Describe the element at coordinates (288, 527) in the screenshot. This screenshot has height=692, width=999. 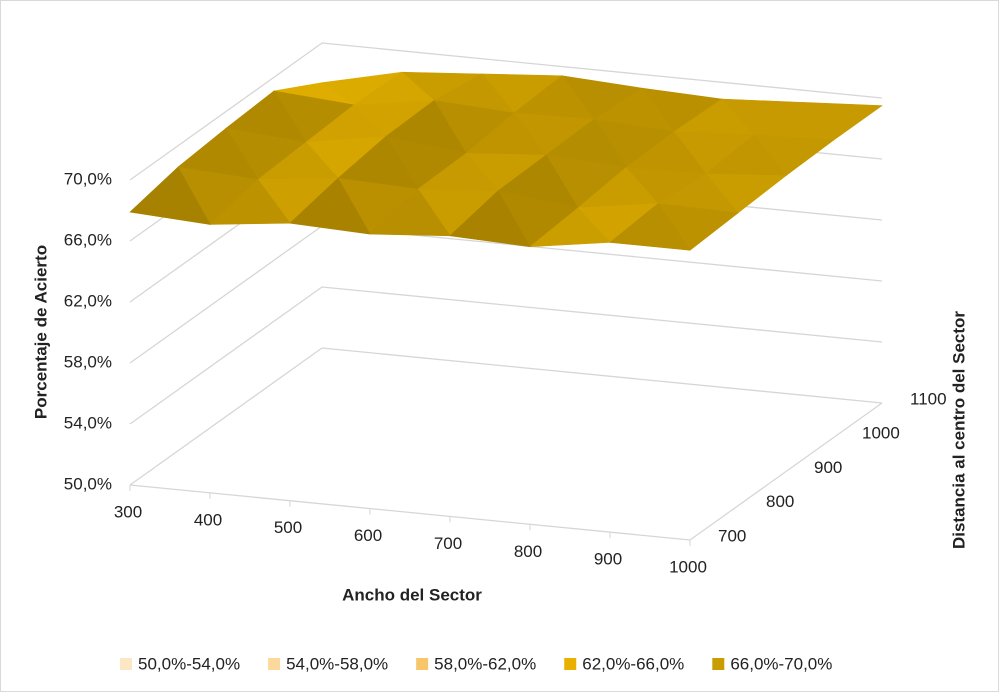
I see `x-tick-label: 500` at that location.